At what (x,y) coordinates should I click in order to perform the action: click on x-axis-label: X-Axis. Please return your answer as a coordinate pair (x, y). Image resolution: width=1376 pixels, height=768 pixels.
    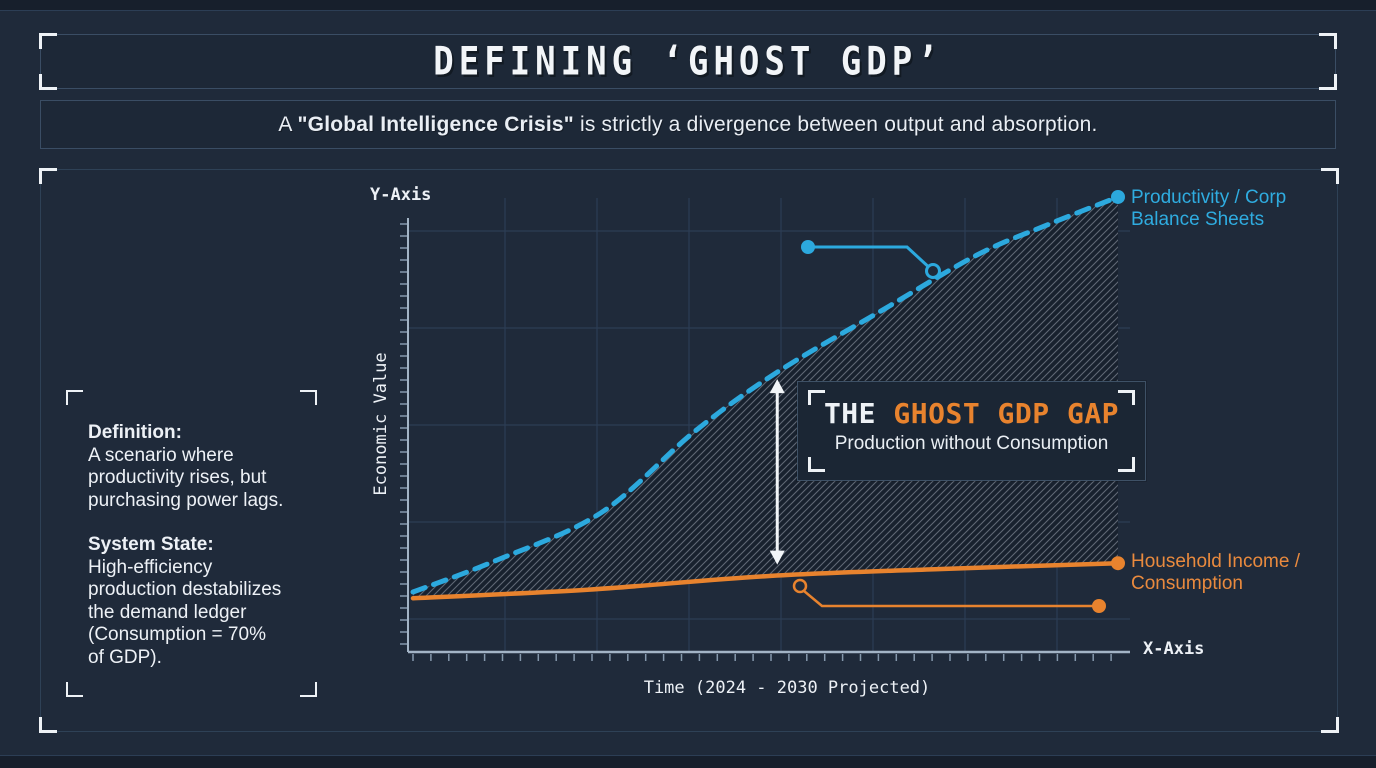
    Looking at the image, I should click on (1174, 649).